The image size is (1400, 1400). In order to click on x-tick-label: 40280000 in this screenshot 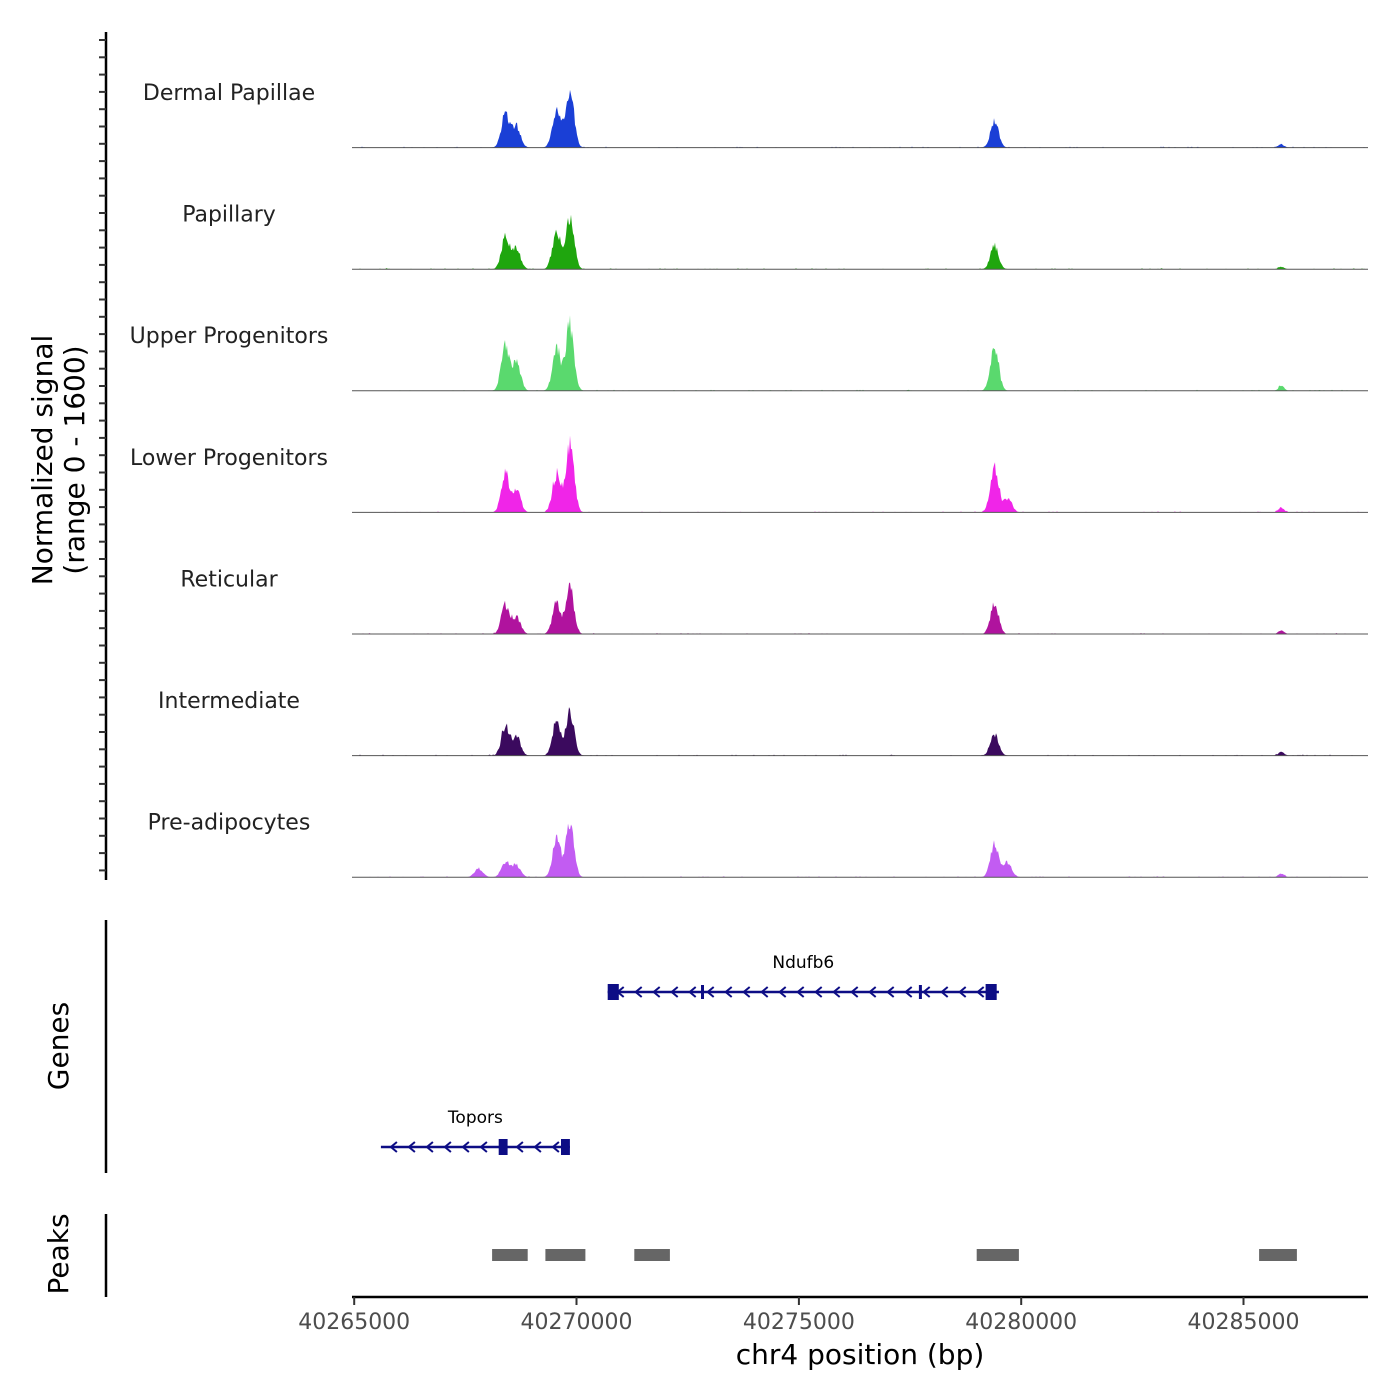, I will do `click(1021, 1322)`.